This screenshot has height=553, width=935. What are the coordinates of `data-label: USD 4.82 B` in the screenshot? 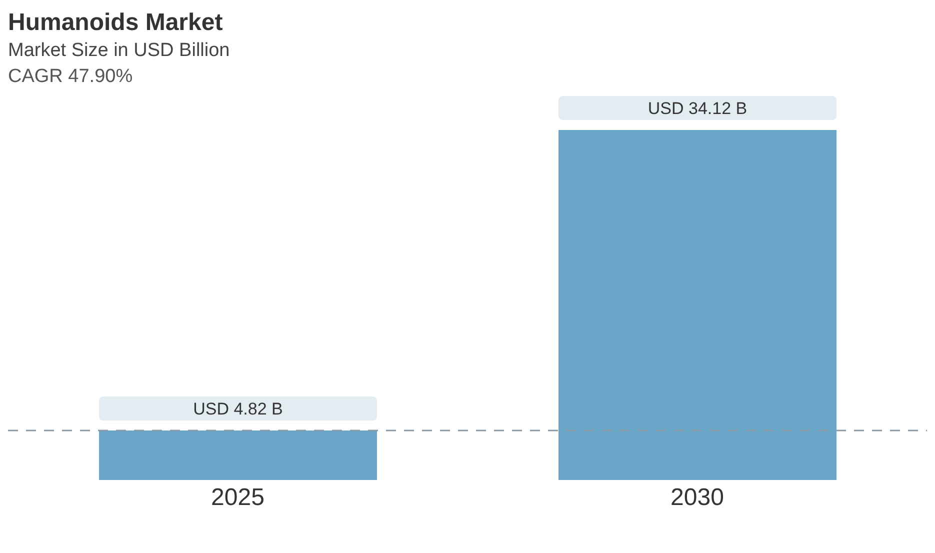 It's located at (238, 409).